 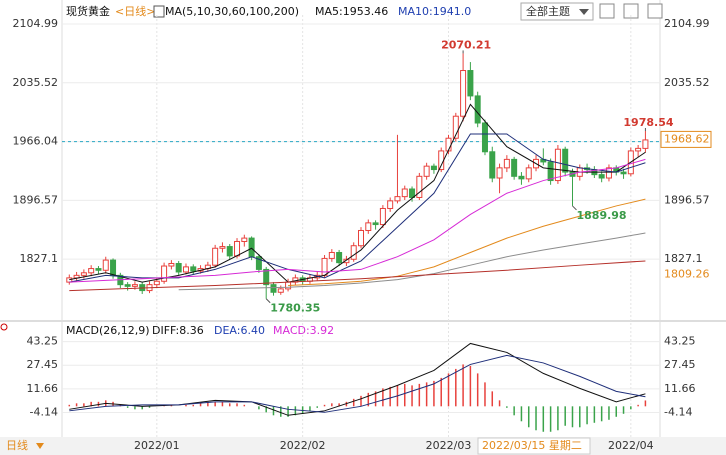 I want to click on ma10-label: MA10:1941.0, so click(x=434, y=11).